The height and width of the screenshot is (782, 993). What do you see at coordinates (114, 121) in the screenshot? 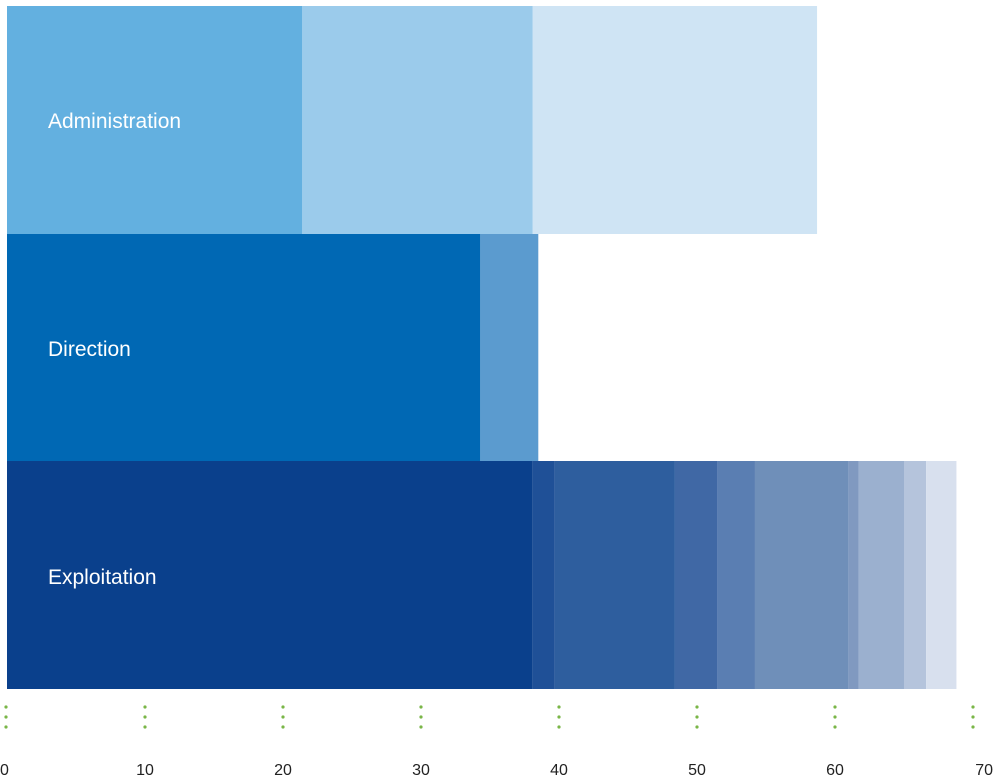
I see `category-label-administration: Administration` at bounding box center [114, 121].